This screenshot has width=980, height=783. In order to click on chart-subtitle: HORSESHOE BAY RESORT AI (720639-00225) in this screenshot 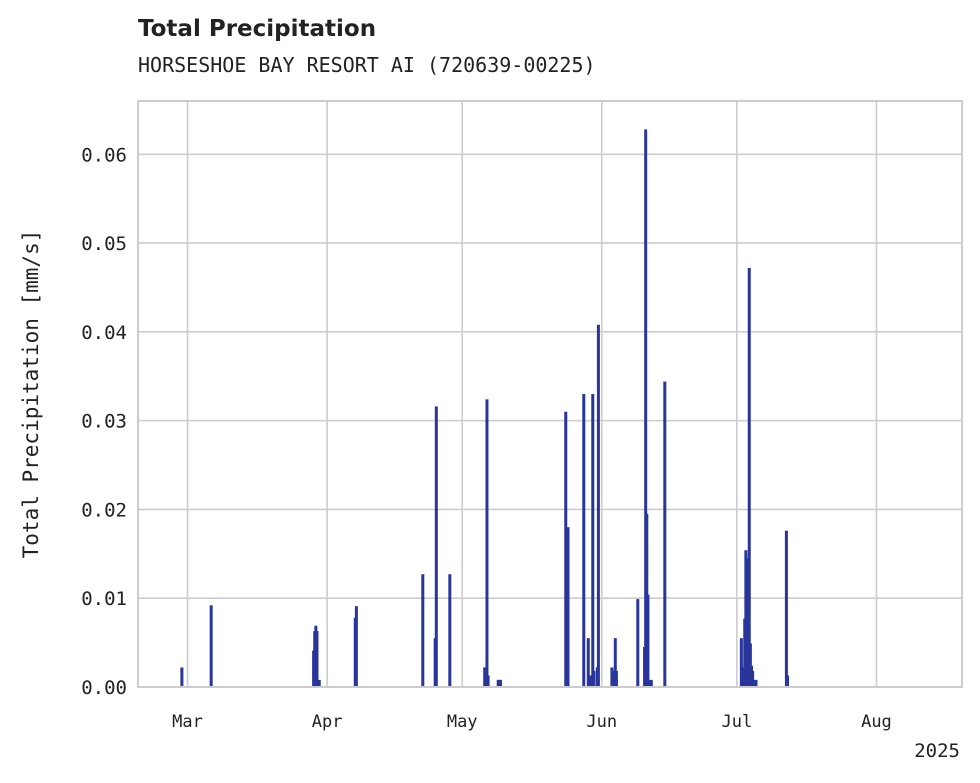, I will do `click(367, 65)`.